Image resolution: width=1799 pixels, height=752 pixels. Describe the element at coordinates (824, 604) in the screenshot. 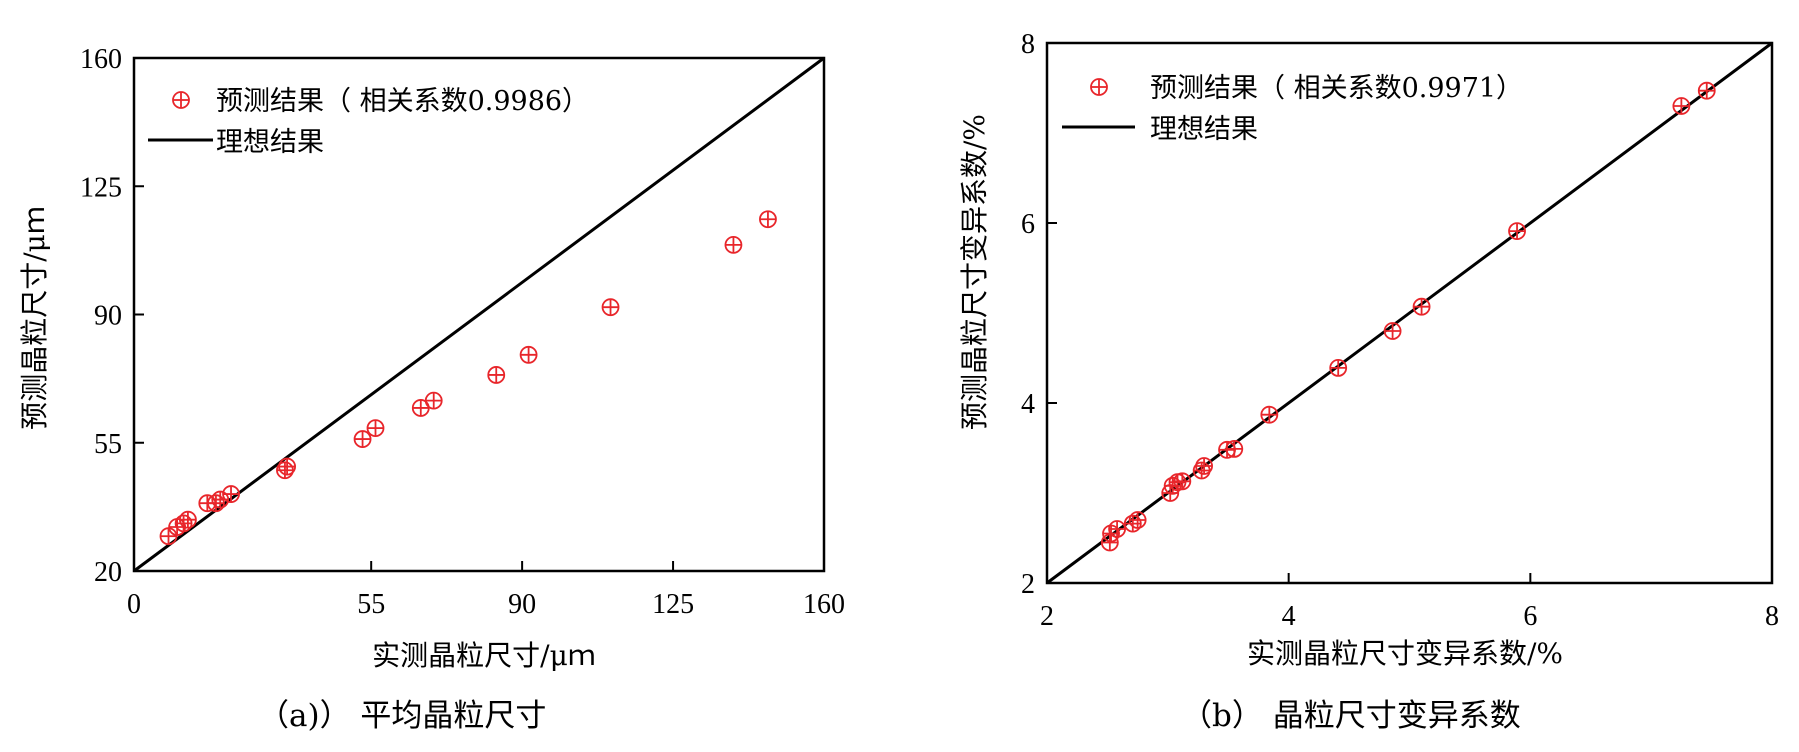

I see `x-tick-label: 160` at that location.